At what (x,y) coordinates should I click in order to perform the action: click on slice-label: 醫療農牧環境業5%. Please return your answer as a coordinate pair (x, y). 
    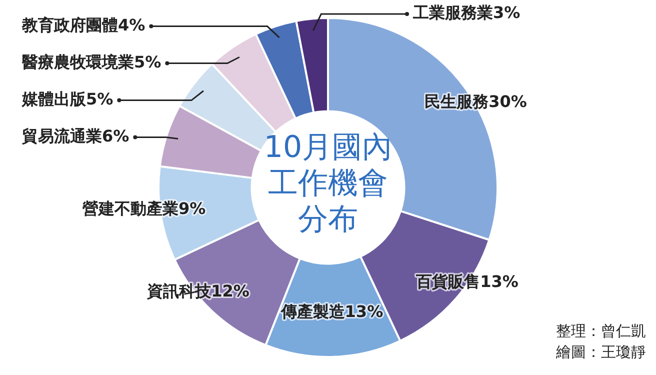
    Looking at the image, I should click on (92, 62).